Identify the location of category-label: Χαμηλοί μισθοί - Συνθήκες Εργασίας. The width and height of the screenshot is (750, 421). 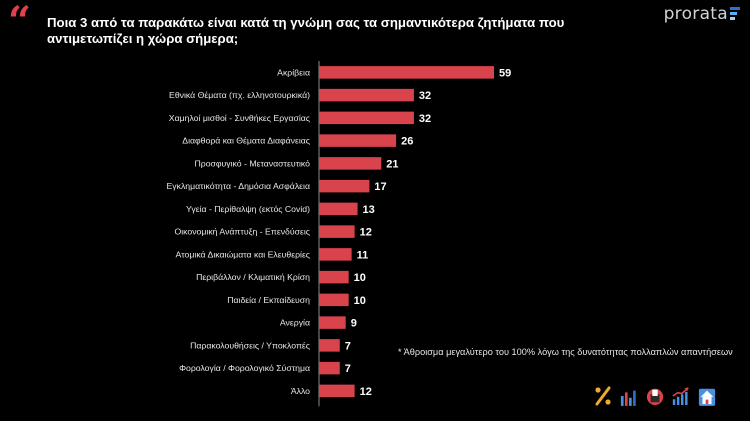
(239, 118).